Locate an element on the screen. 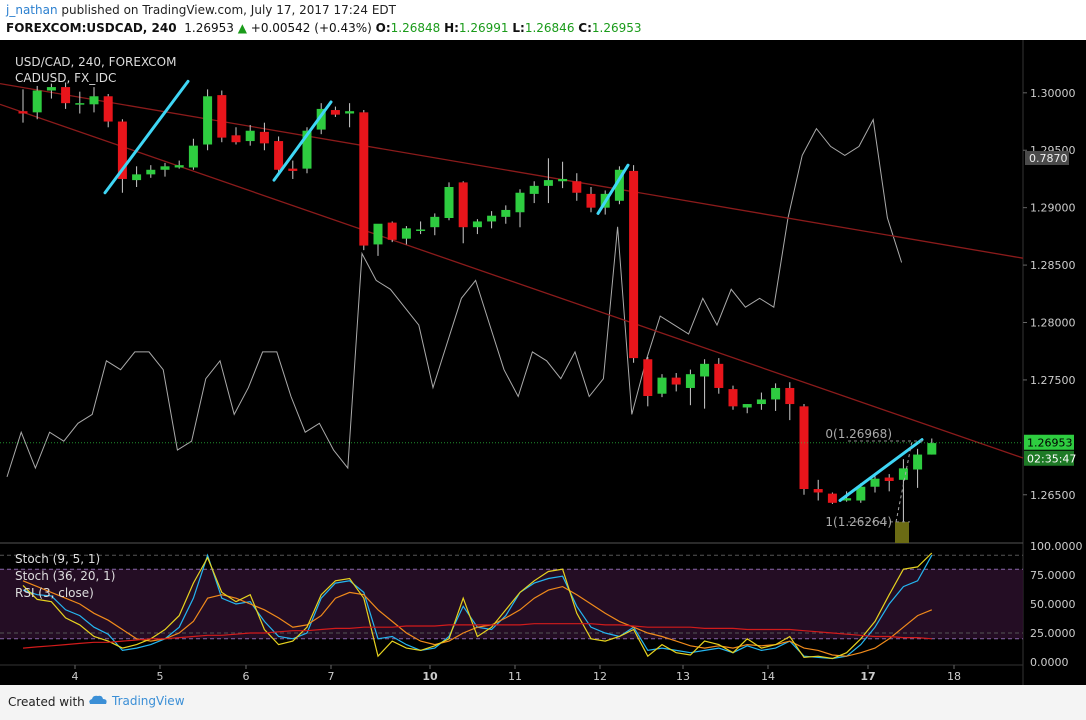  x-tick-label: 17 is located at coordinates (867, 676).